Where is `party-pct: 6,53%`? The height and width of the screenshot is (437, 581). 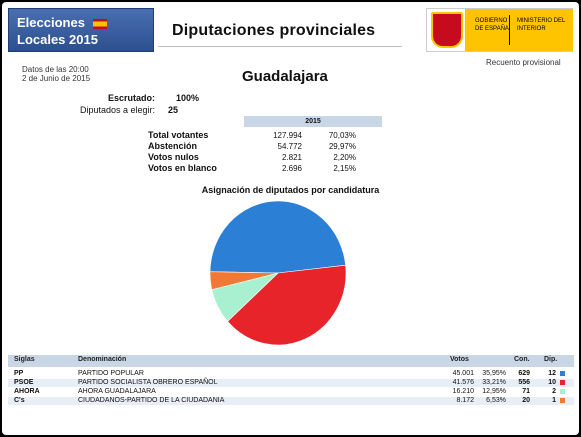
party-pct: 6,53% is located at coordinates (496, 400).